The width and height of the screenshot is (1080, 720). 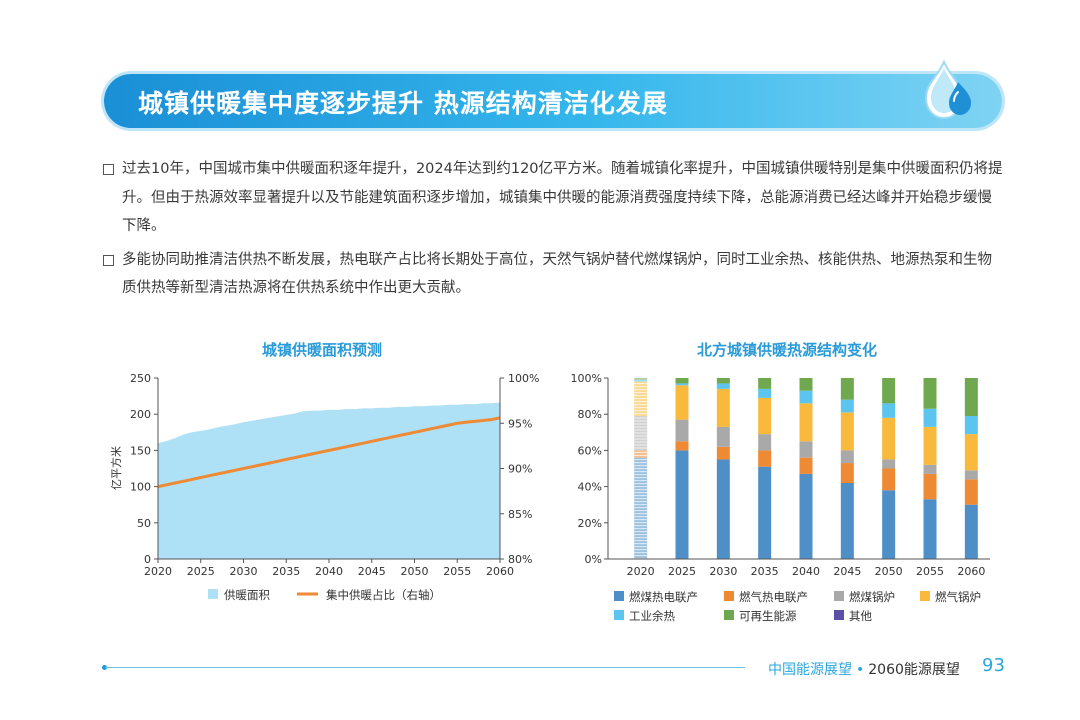 What do you see at coordinates (590, 487) in the screenshot?
I see `y-tick-label: 40%` at bounding box center [590, 487].